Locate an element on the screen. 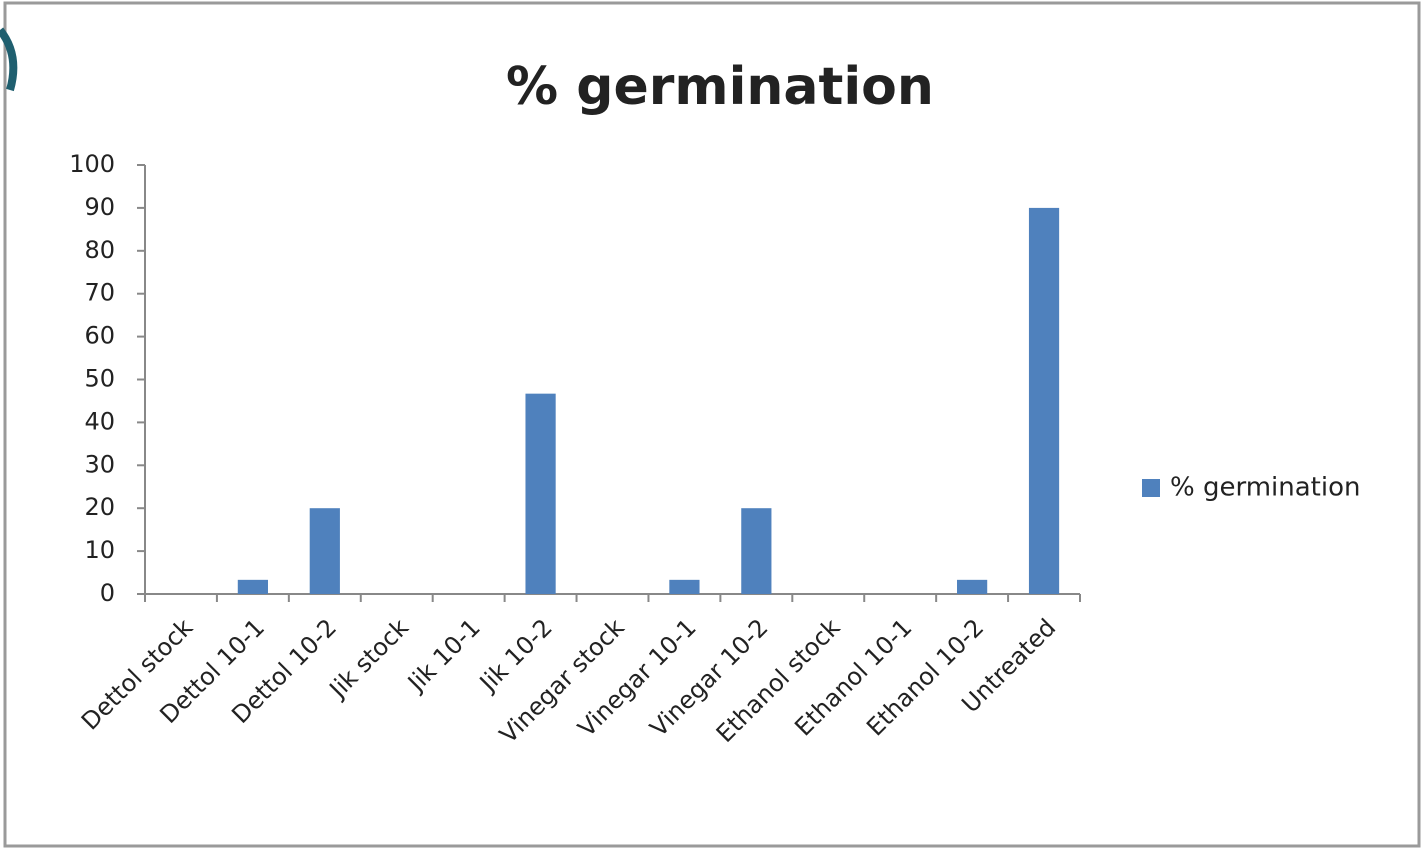 This screenshot has height=853, width=1421. y-tick-label: 100 is located at coordinates (92, 164).